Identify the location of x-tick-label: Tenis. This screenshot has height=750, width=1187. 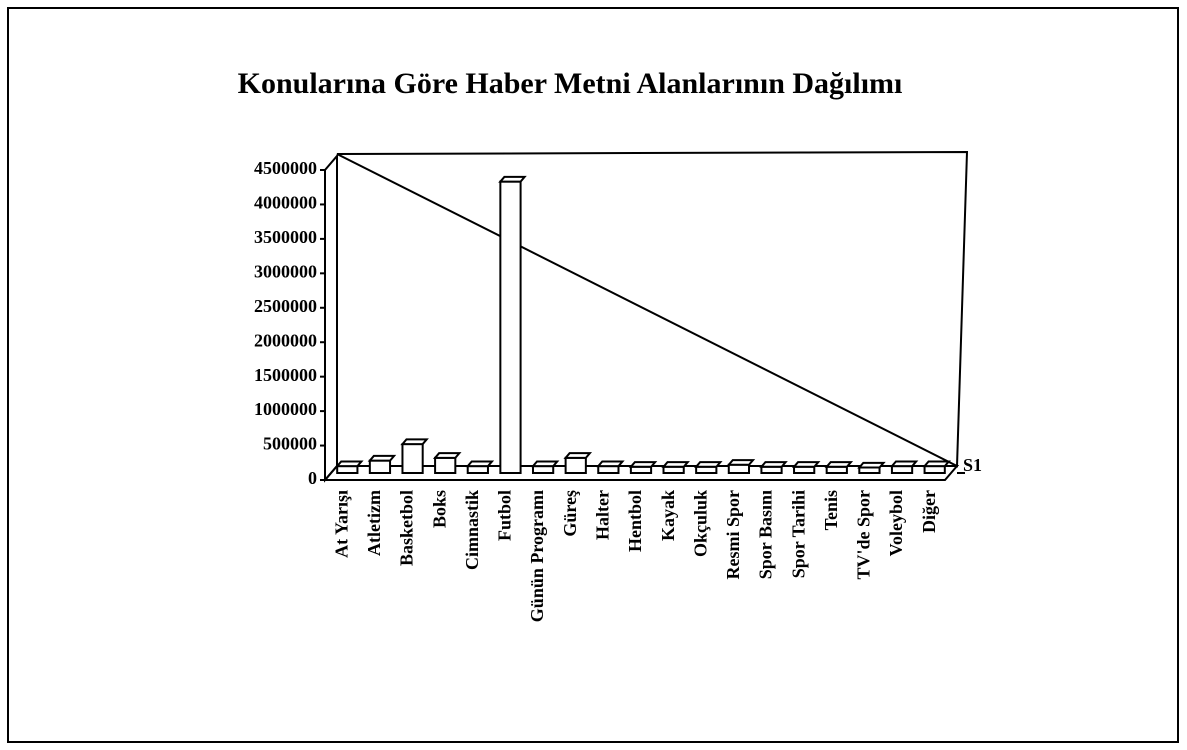
(831, 510).